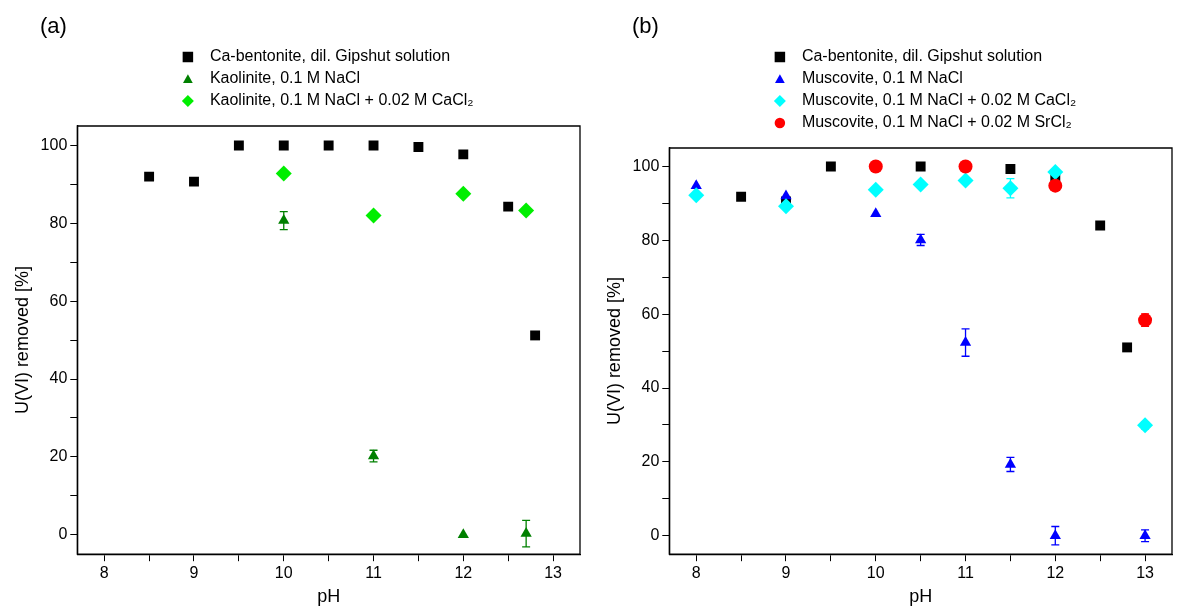 The width and height of the screenshot is (1185, 608). I want to click on chart-title: (b), so click(645, 26).